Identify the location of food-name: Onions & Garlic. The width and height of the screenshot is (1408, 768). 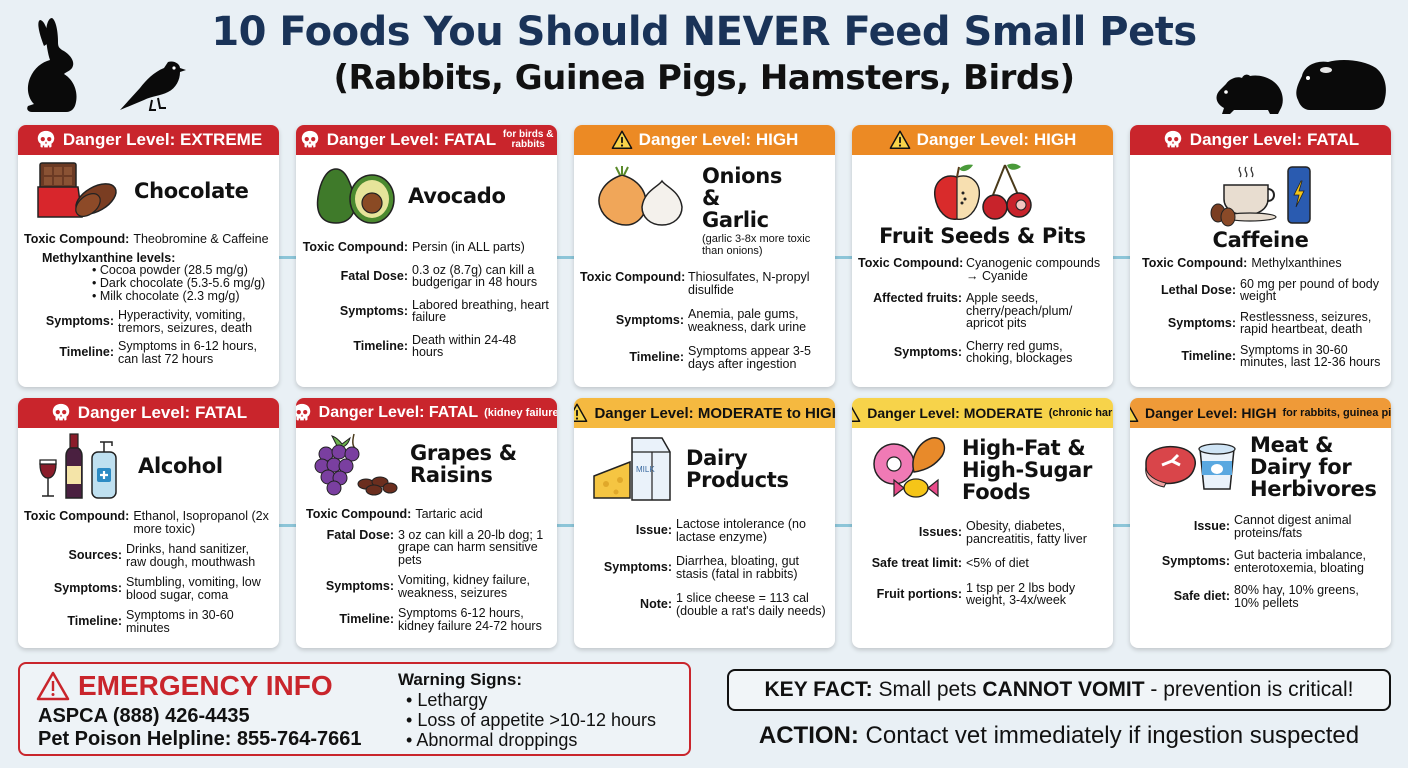
(742, 198).